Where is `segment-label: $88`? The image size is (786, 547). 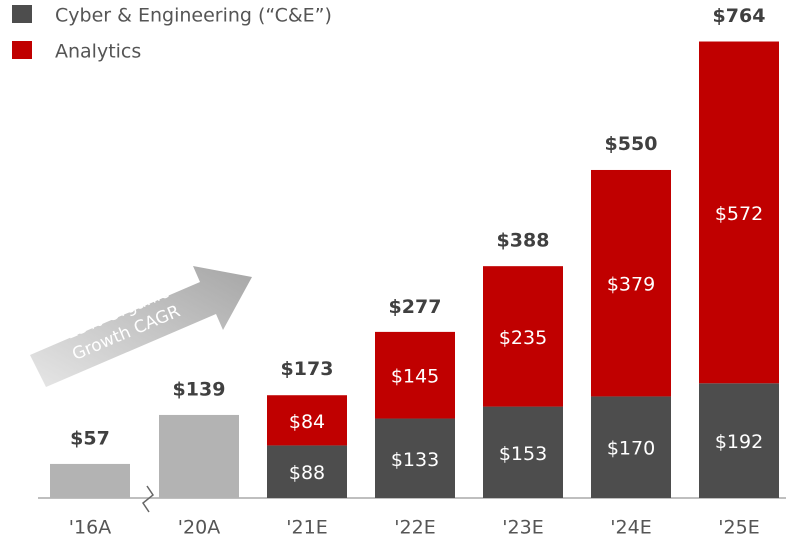 segment-label: $88 is located at coordinates (307, 473).